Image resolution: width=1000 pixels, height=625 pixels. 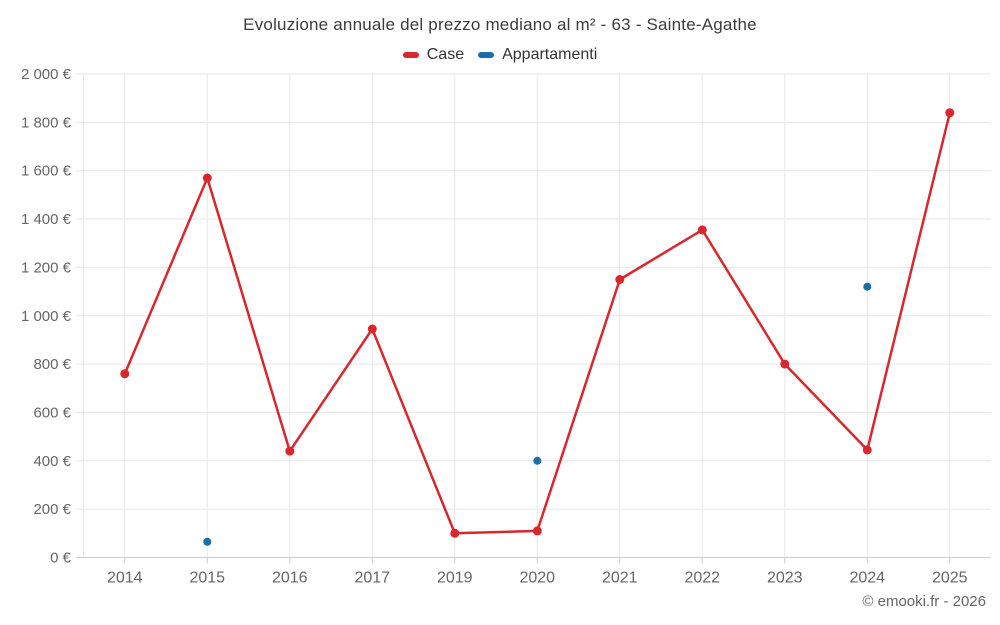 What do you see at coordinates (46, 171) in the screenshot?
I see `y-axis-label: 1 600 €` at bounding box center [46, 171].